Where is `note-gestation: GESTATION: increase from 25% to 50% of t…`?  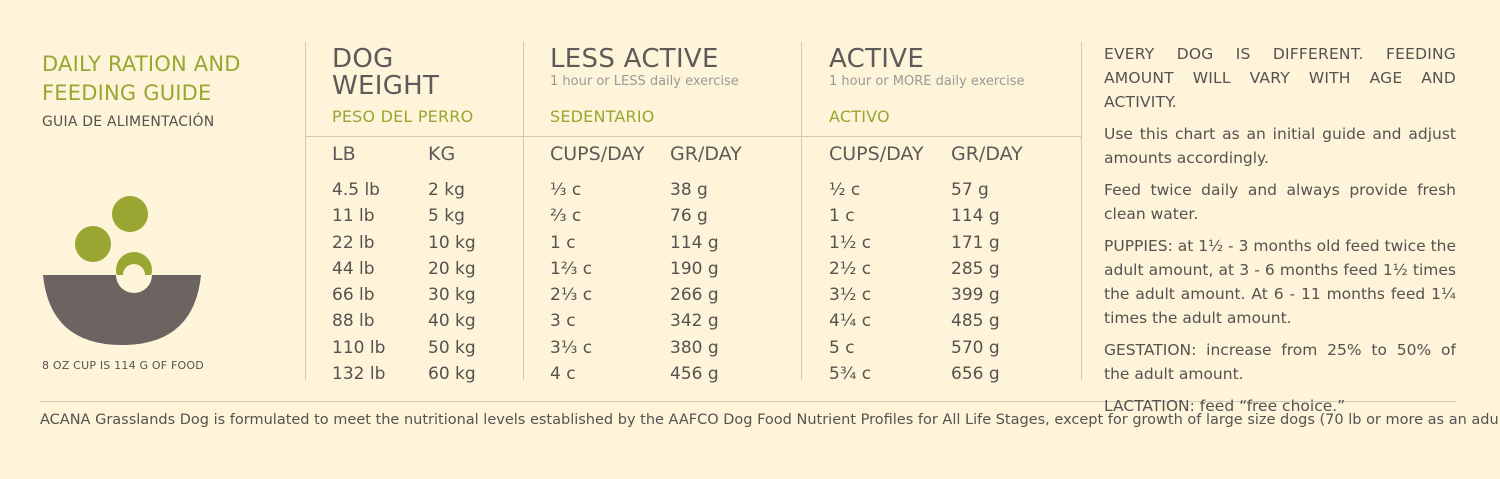
note-gestation: GESTATION: increase from 25% to 50% of t… is located at coordinates (1280, 362).